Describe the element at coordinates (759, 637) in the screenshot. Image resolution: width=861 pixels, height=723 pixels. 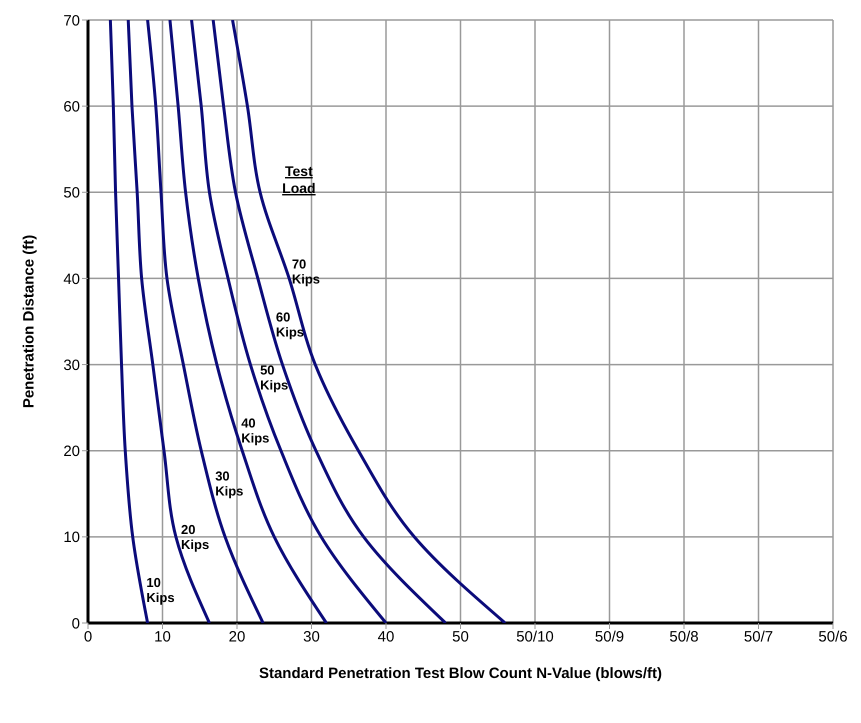
I see `x-tick-label: 50/7` at that location.